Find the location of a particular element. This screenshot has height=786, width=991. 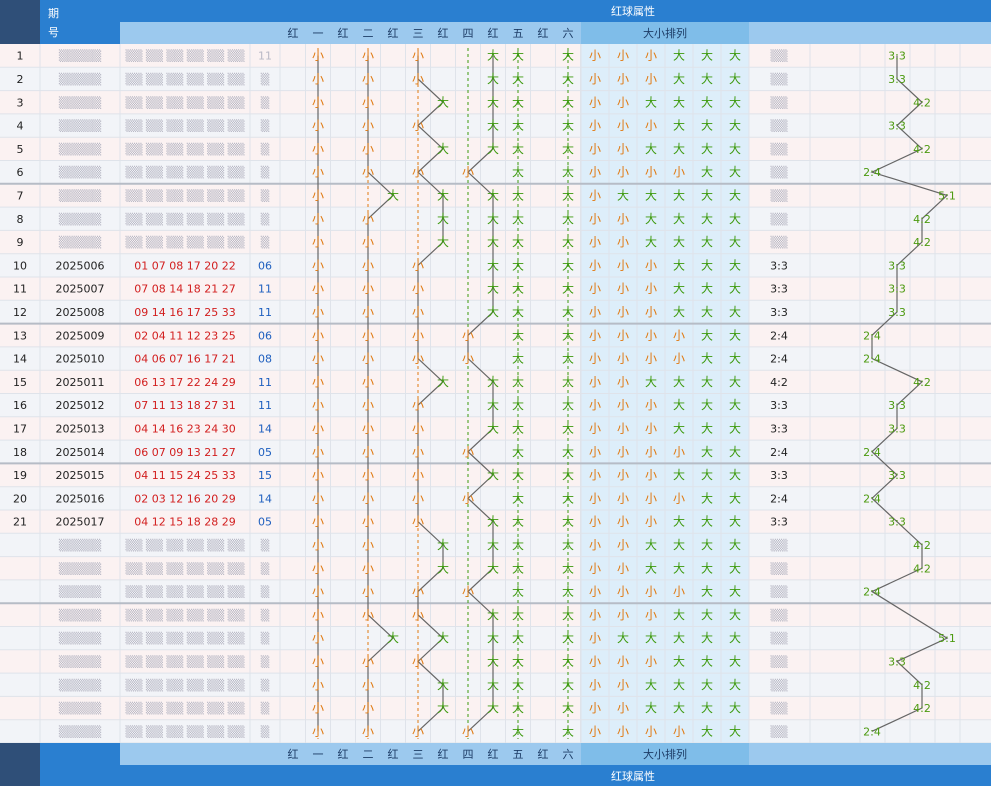

ratio-trend-mark: 4:2 is located at coordinates (922, 102).